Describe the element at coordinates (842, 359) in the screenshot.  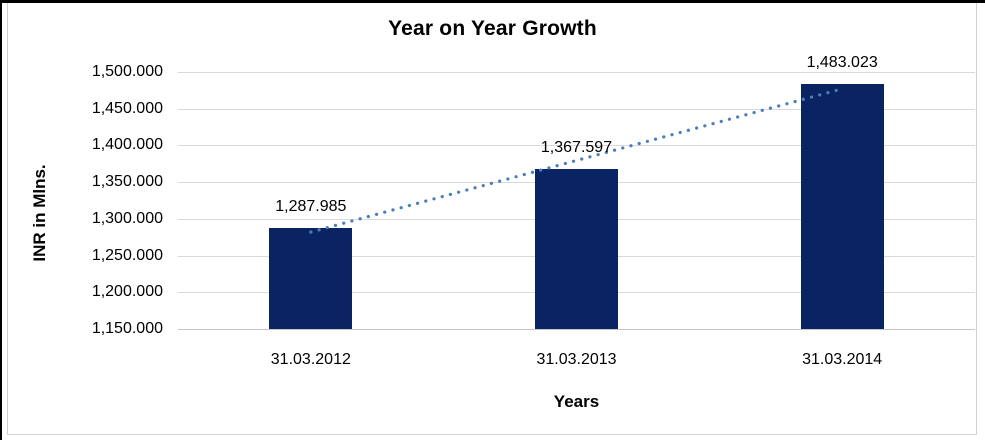
I see `x-tick-label: 31.03.2014` at that location.